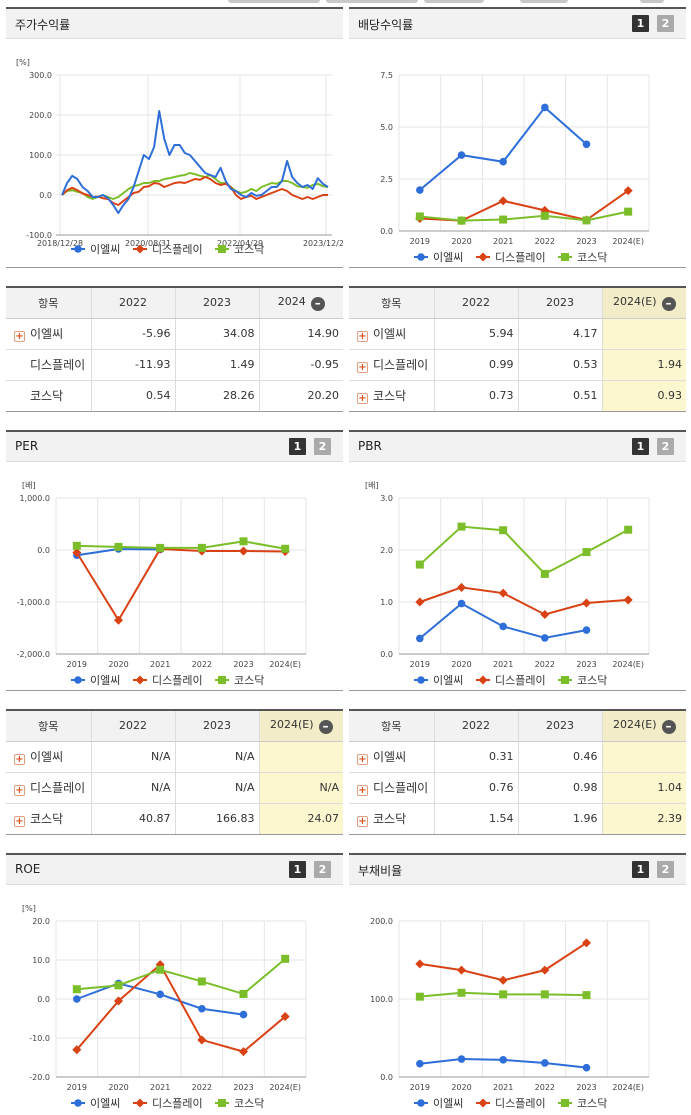 The width and height of the screenshot is (691, 1115). I want to click on table-row: + 코스닥 1.54 1.96 2.39, so click(517, 819).